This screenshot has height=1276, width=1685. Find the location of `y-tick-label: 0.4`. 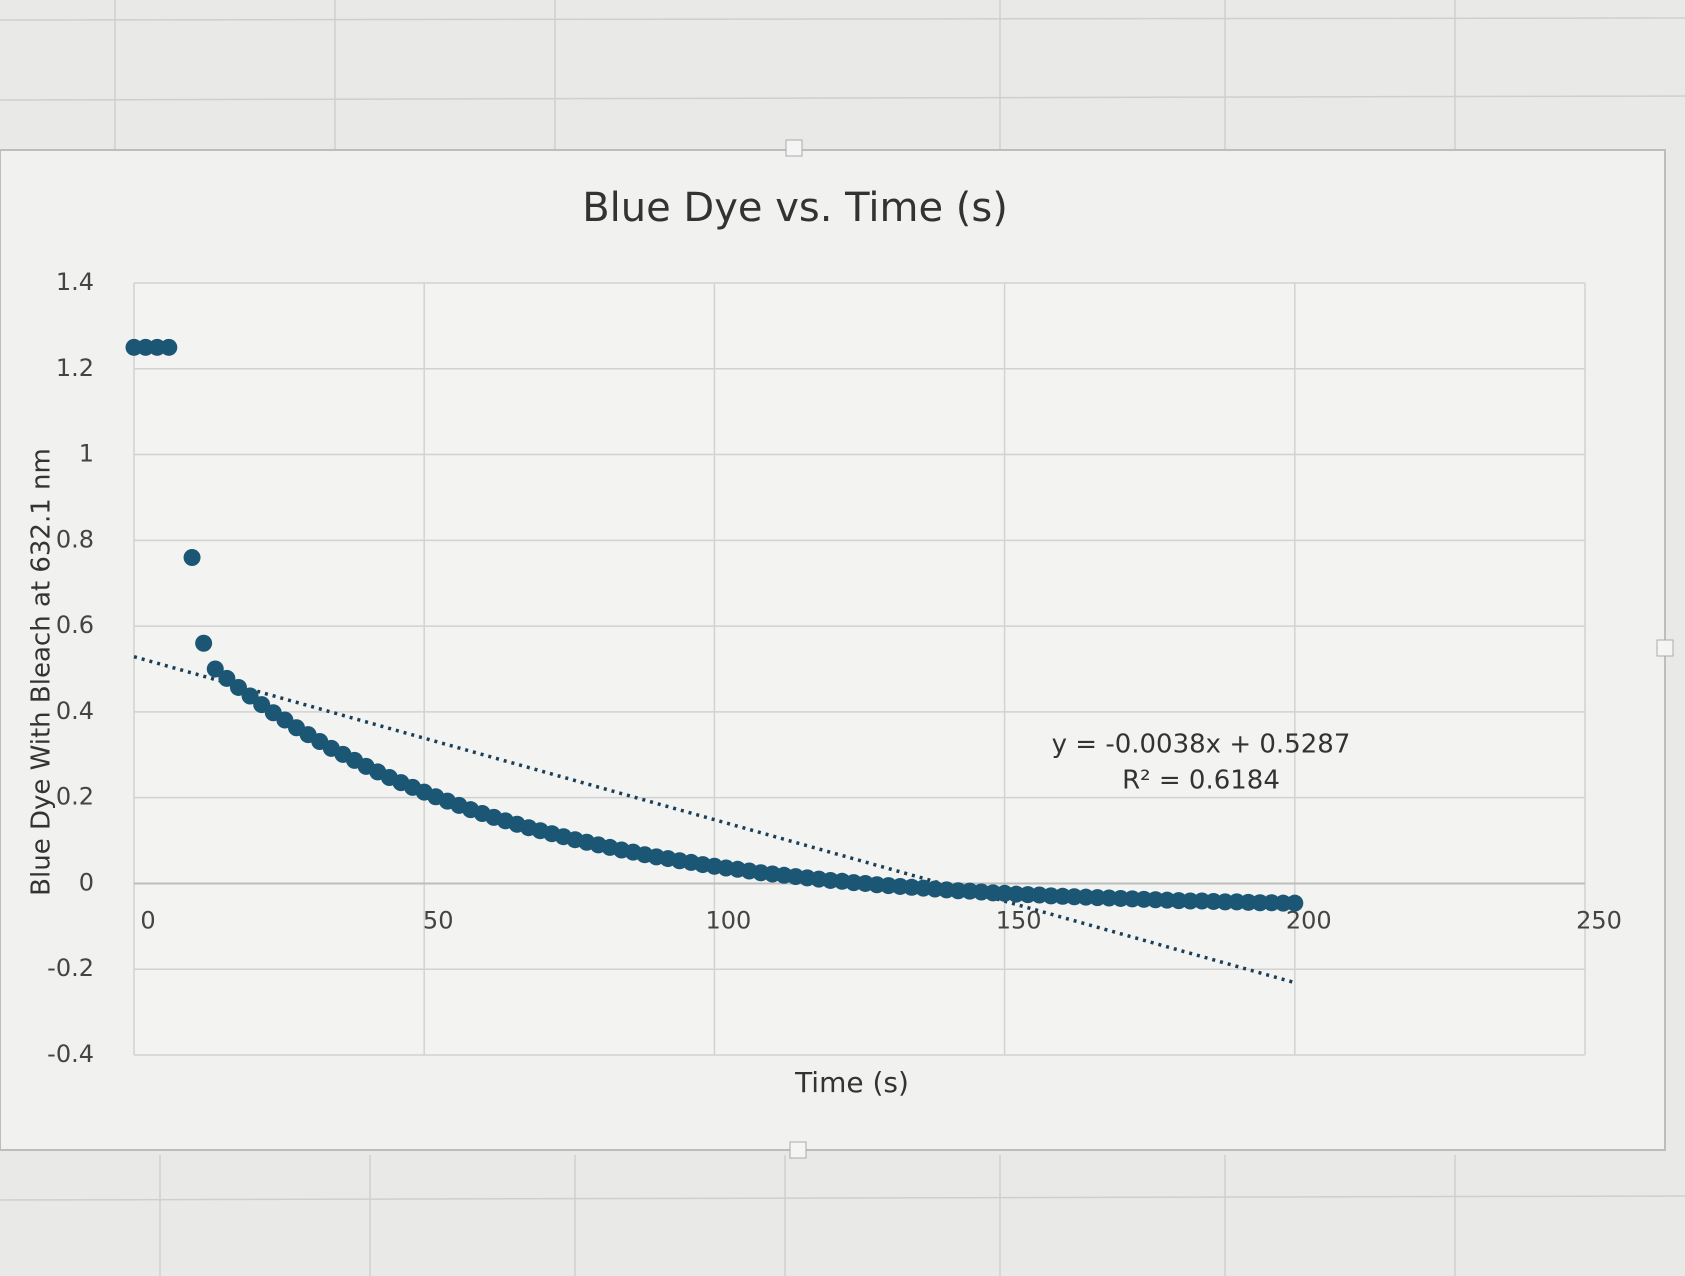

y-tick-label: 0.4 is located at coordinates (75, 711).